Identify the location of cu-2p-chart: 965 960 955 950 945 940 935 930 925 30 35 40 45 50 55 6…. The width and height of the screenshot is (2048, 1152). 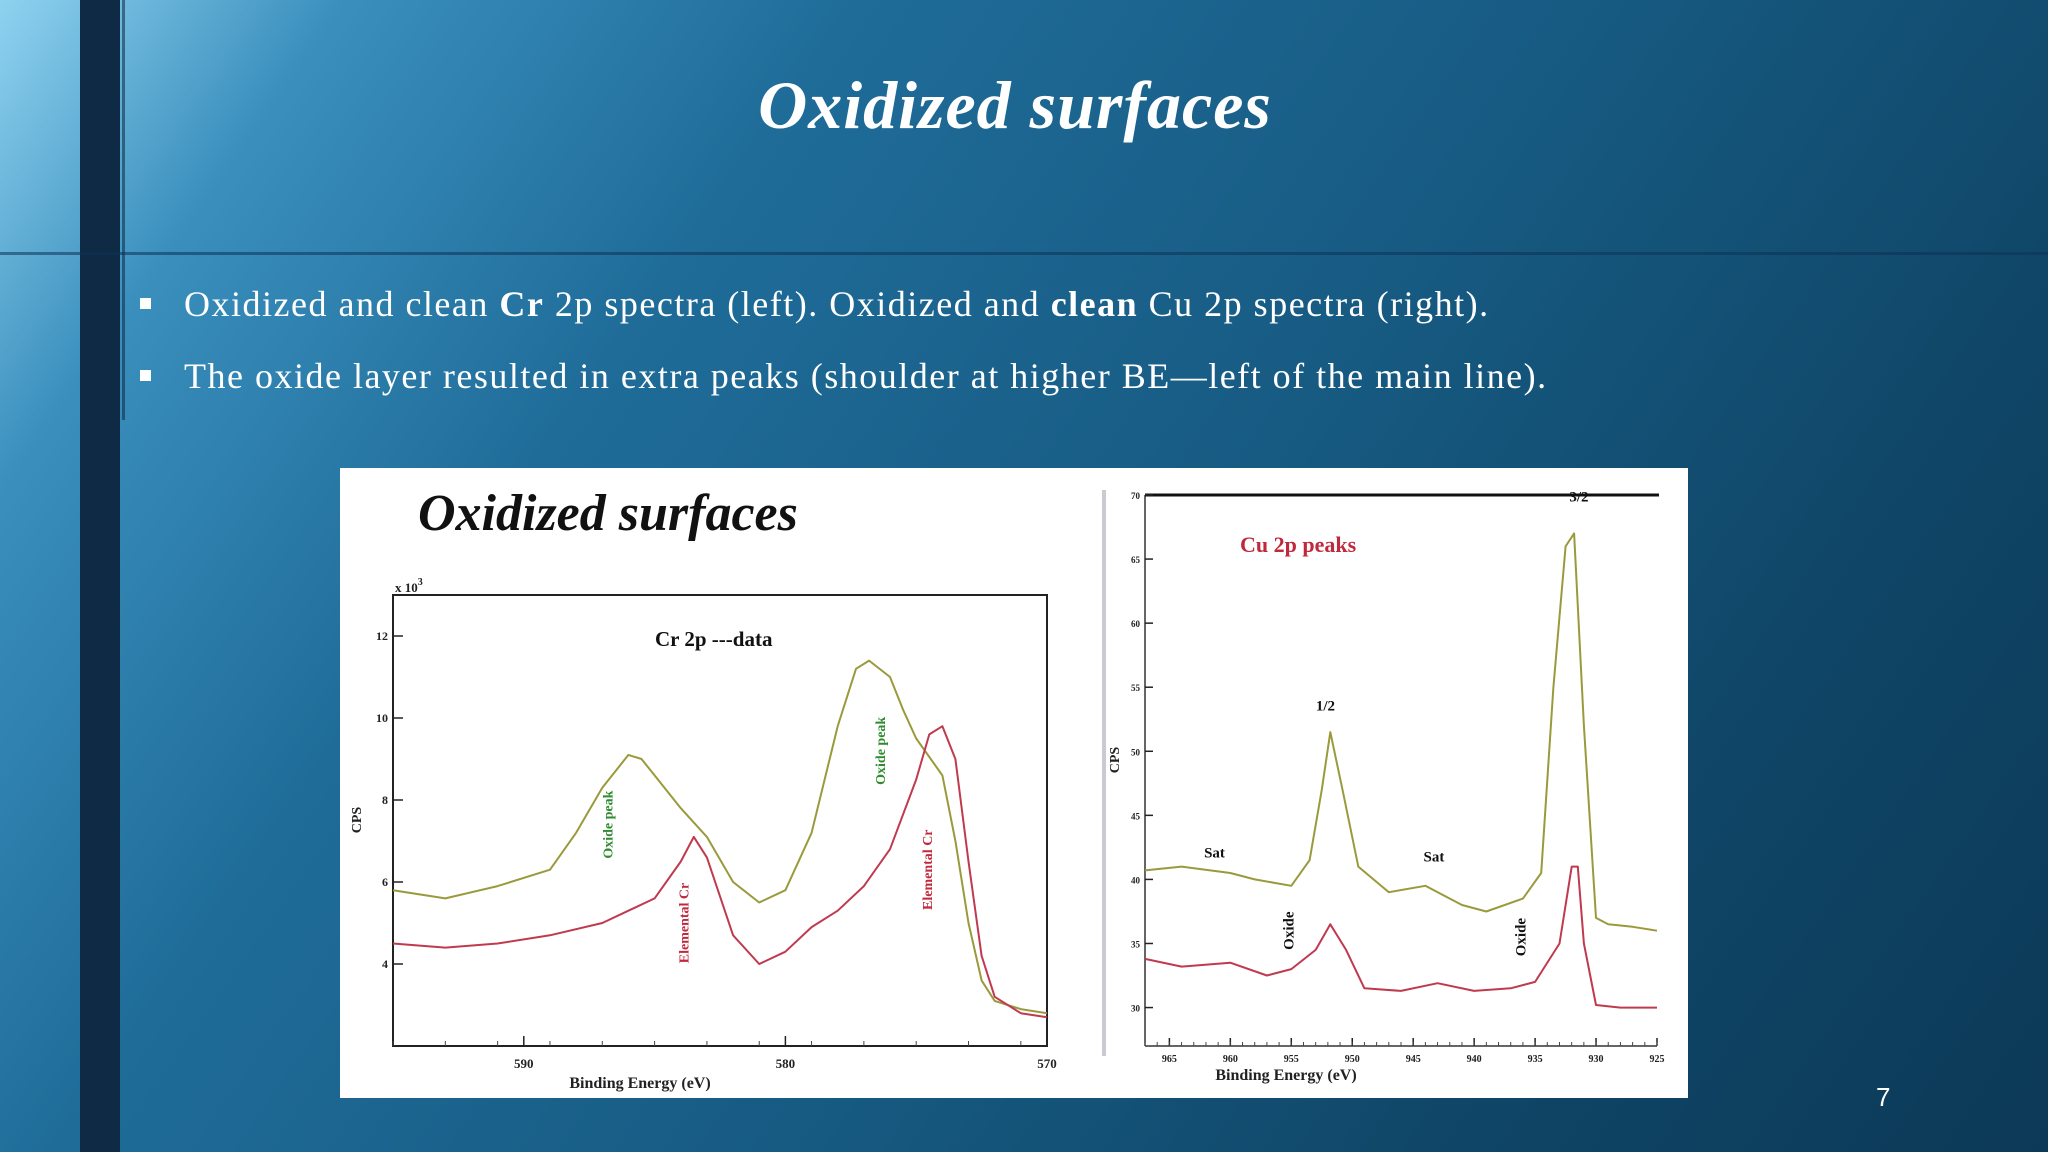
(1386, 786).